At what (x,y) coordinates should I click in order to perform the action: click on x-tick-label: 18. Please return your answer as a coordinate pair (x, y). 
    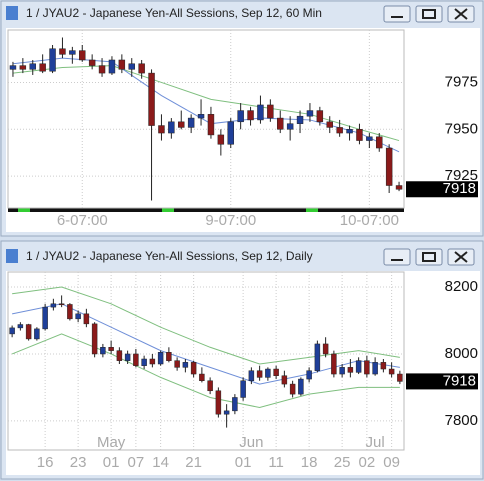
    Looking at the image, I should click on (309, 462).